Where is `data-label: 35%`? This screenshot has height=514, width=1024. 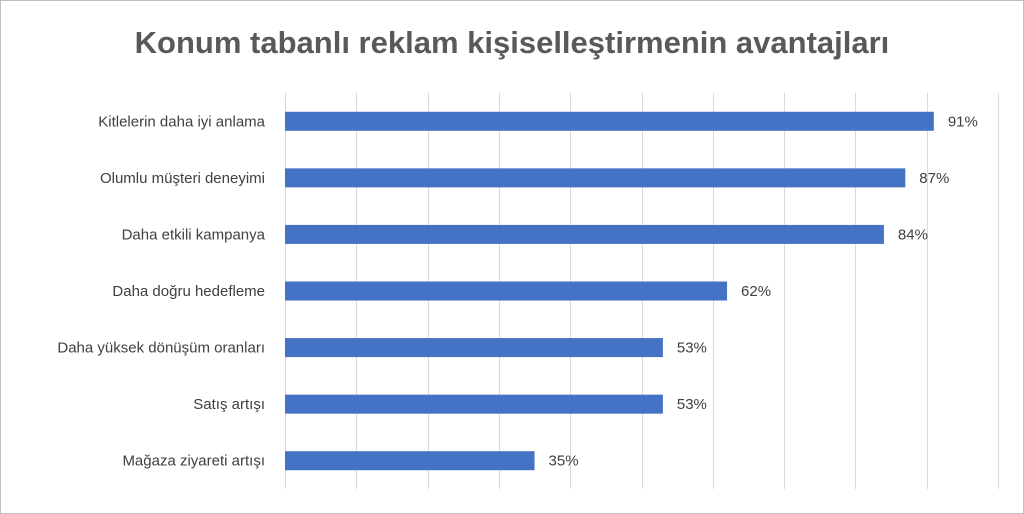
data-label: 35% is located at coordinates (564, 461).